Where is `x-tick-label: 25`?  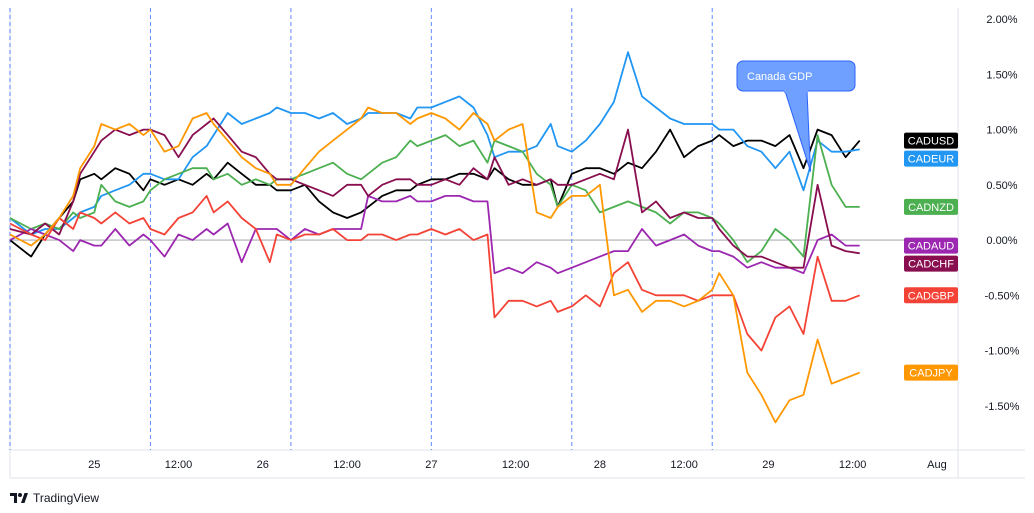 x-tick-label: 25 is located at coordinates (94, 465).